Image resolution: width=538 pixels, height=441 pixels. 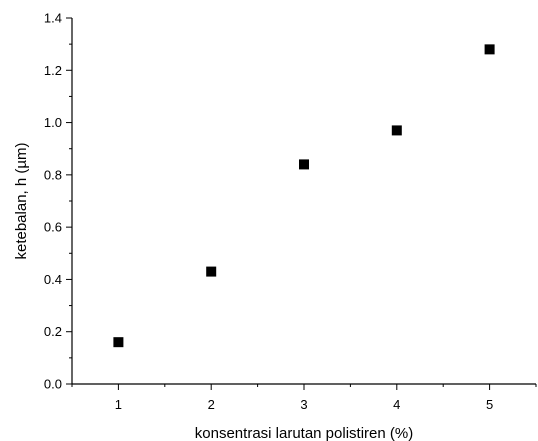 What do you see at coordinates (58, 201) in the screenshot?
I see `y-ticks: 0.0 0.2 0.4 0.6 0.8 1.0 1.2 1.4` at bounding box center [58, 201].